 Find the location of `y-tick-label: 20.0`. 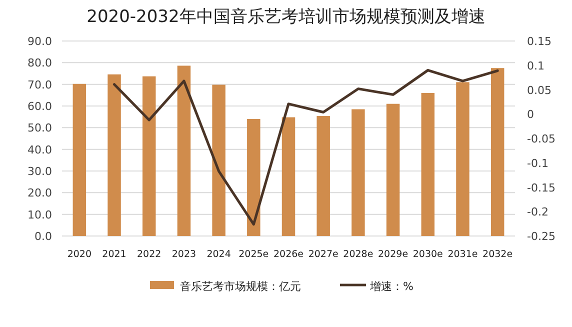

y-tick-label: 20.0 is located at coordinates (40, 193).